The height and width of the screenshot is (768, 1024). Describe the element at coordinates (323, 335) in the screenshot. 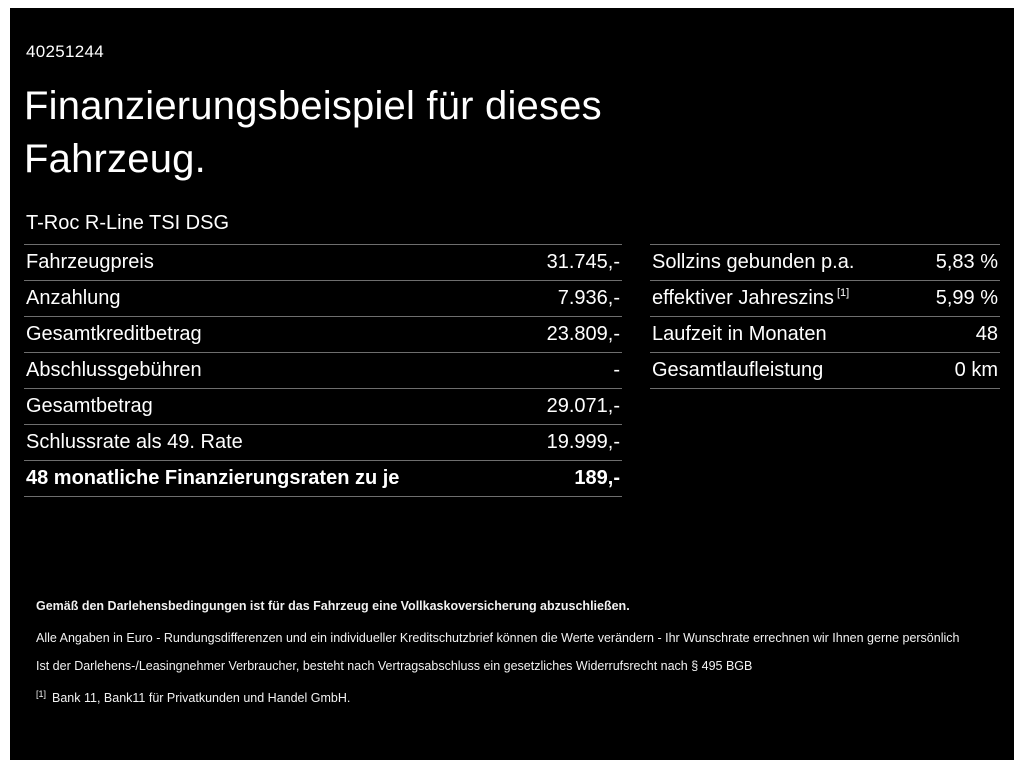

I see `table-row: Gesamtkreditbetrag 23.809,-` at that location.